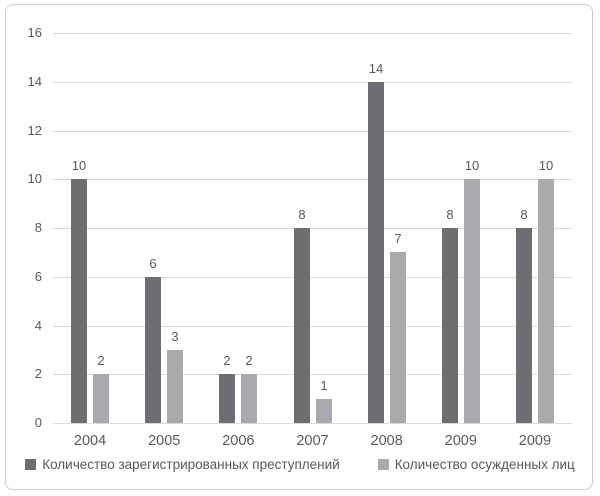 The width and height of the screenshot is (600, 496). I want to click on bar-value-label: 3, so click(175, 336).